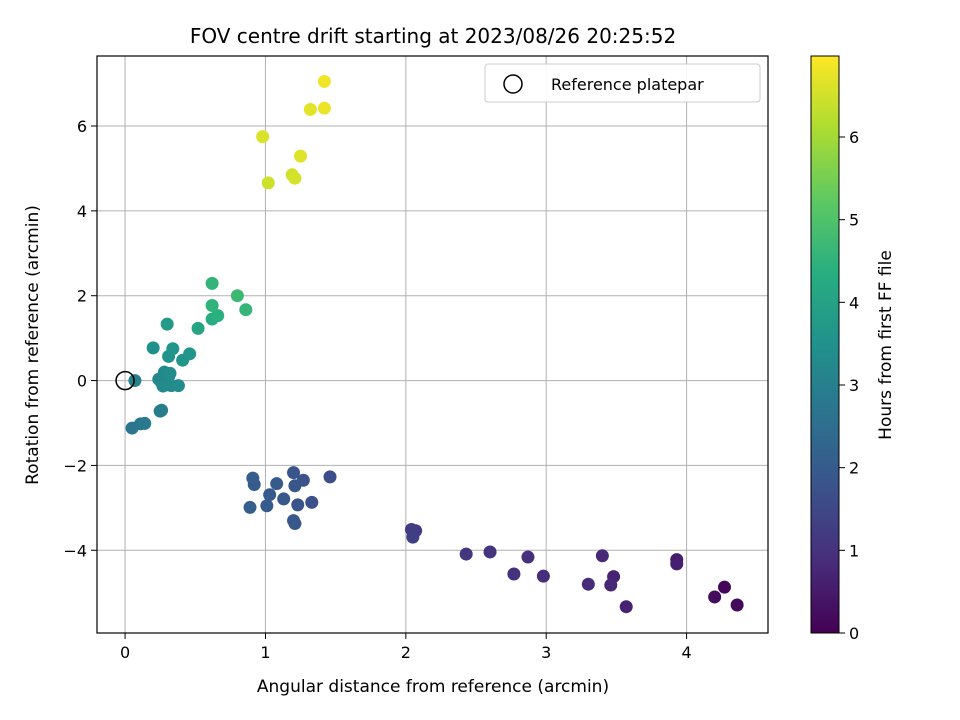  What do you see at coordinates (854, 385) in the screenshot?
I see `colorbar-tick-label: 3` at bounding box center [854, 385].